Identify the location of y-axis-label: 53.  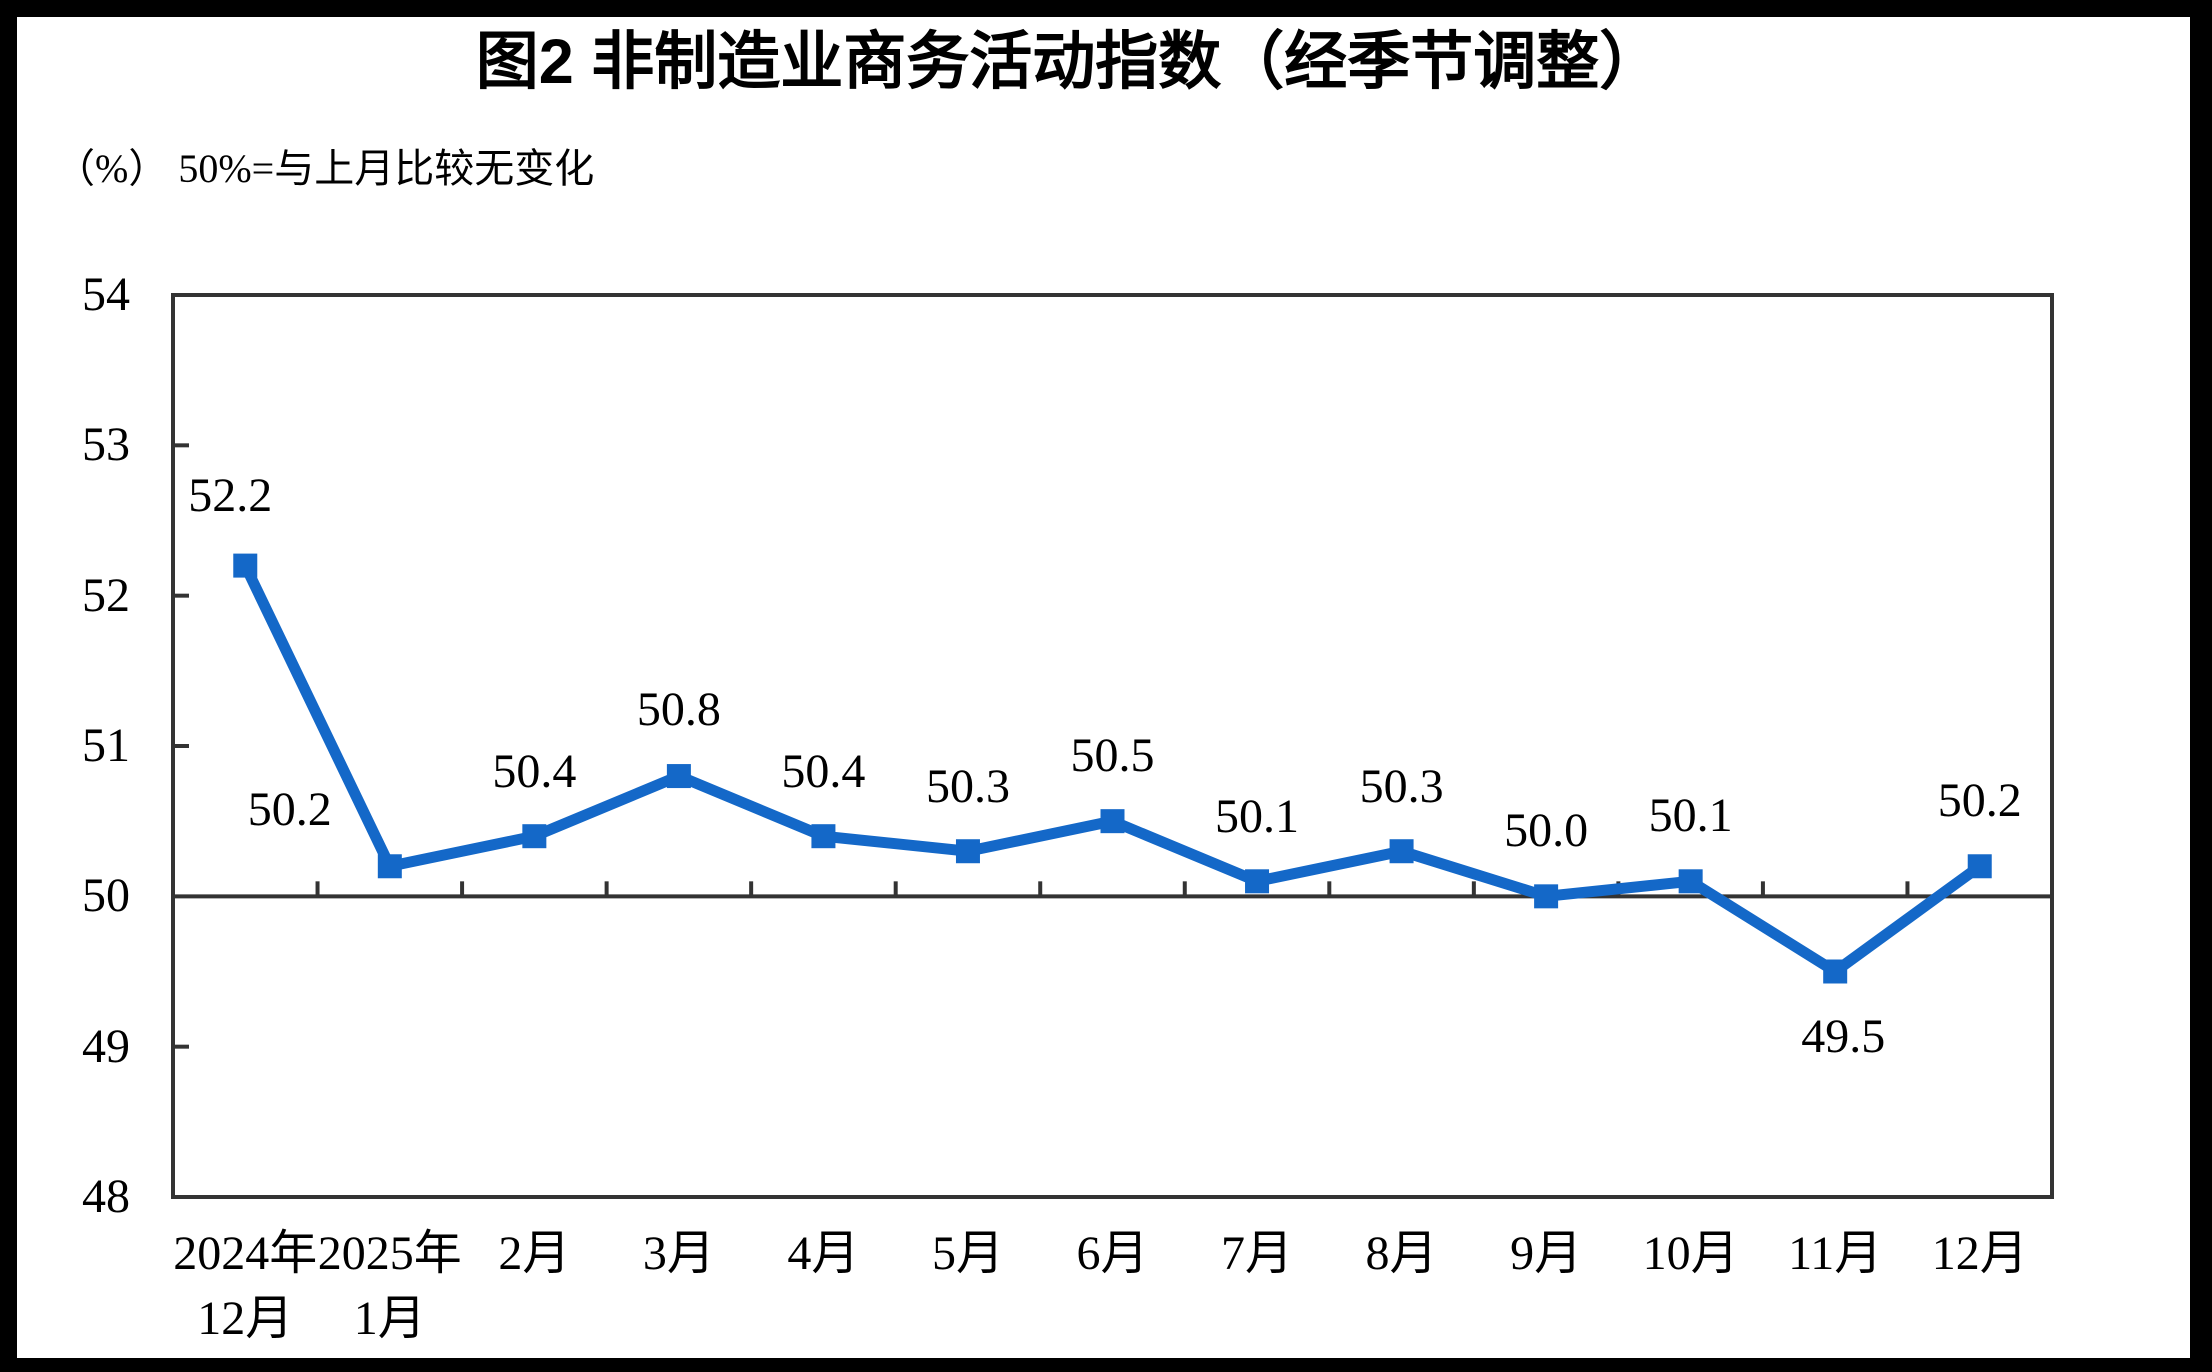
(106, 445).